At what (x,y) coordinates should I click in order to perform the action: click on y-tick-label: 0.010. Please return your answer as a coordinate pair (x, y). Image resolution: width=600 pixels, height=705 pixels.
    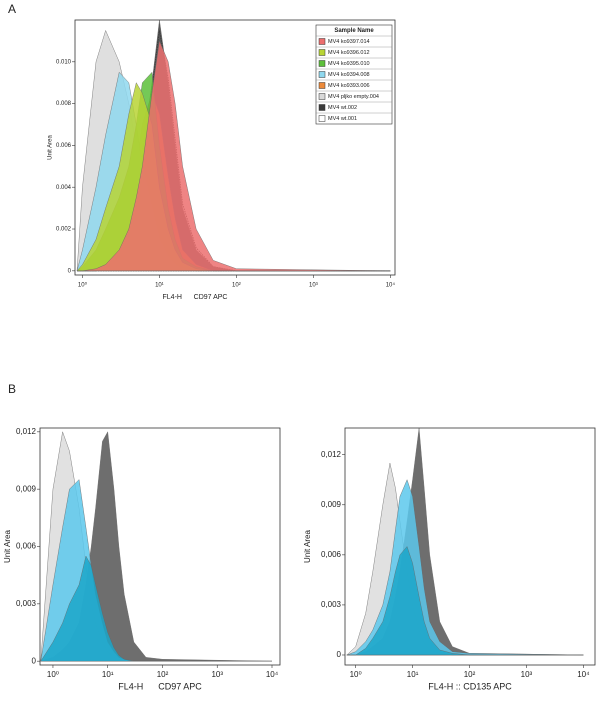
    Looking at the image, I should click on (64, 62).